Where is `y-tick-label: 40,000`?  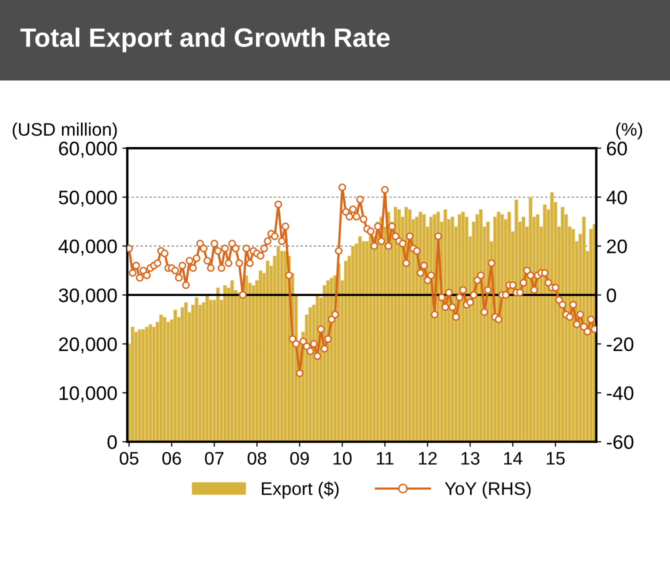 y-tick-label: 40,000 is located at coordinates (87, 248).